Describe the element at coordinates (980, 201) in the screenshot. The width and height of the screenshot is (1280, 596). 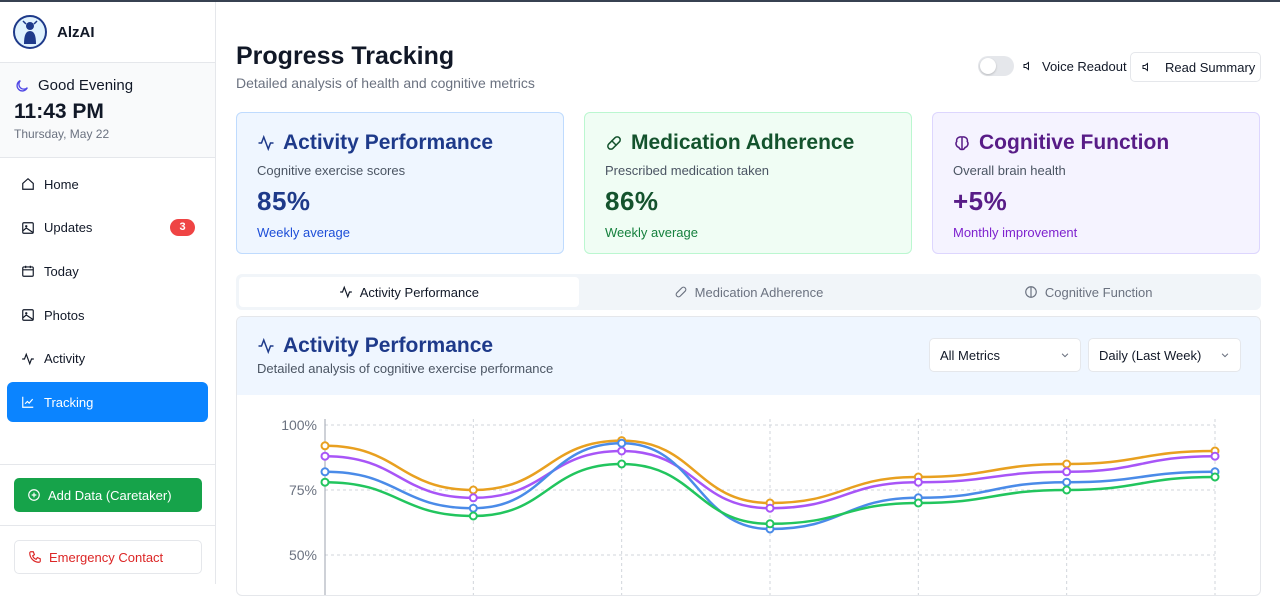
I see `card-value: +5%` at that location.